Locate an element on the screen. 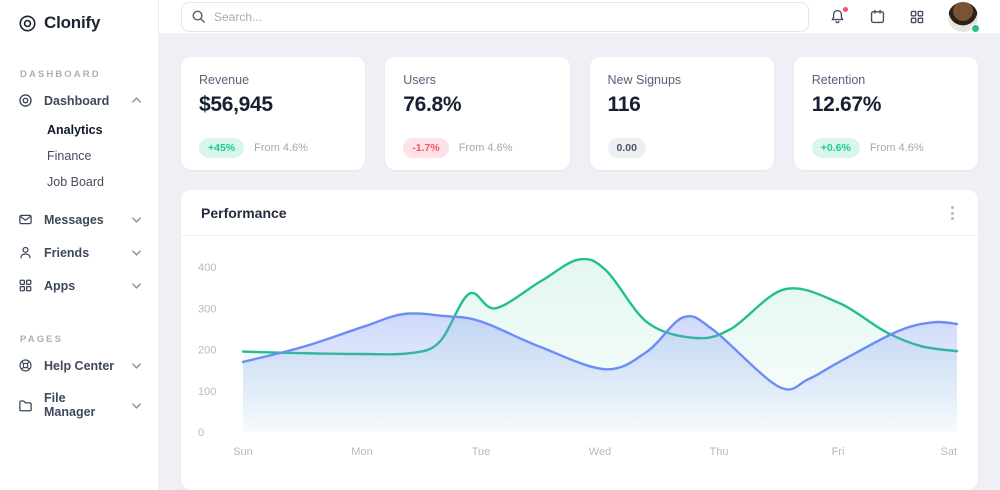  apps-grid-icon is located at coordinates (25, 285).